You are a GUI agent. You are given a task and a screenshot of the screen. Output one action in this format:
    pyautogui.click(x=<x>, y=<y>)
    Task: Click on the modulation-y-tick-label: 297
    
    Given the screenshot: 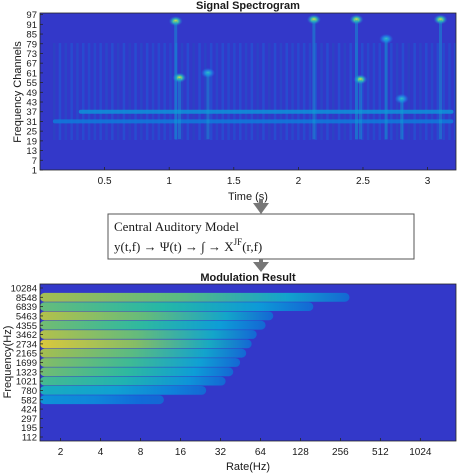 What is the action you would take?
    pyautogui.click(x=29, y=419)
    